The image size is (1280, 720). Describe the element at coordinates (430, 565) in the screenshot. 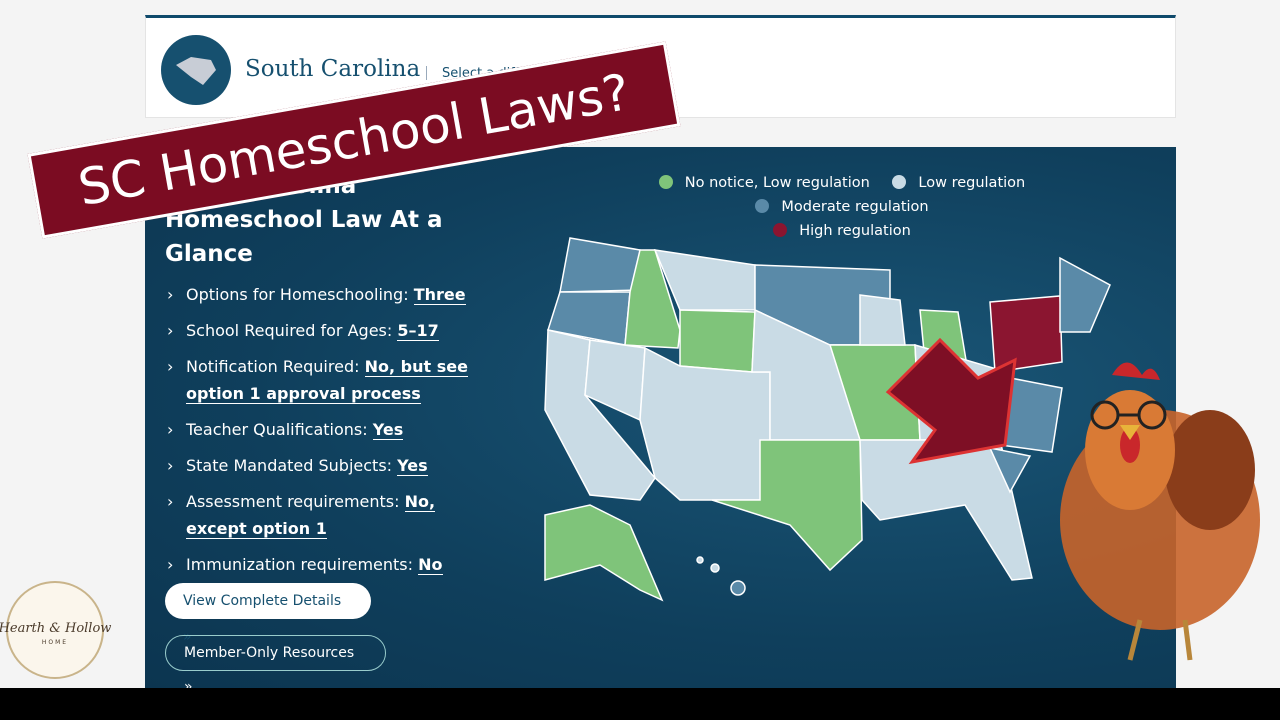

I see `item-value: No` at that location.